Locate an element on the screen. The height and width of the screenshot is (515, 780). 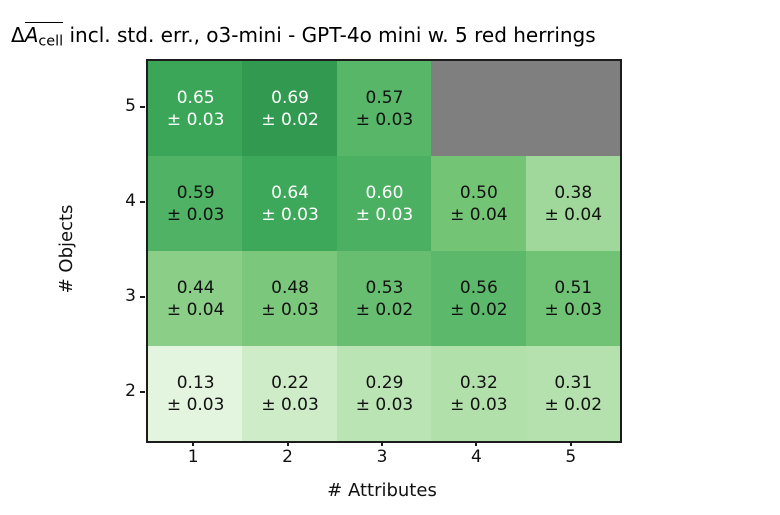
cell-value: 0.31 is located at coordinates (573, 382).